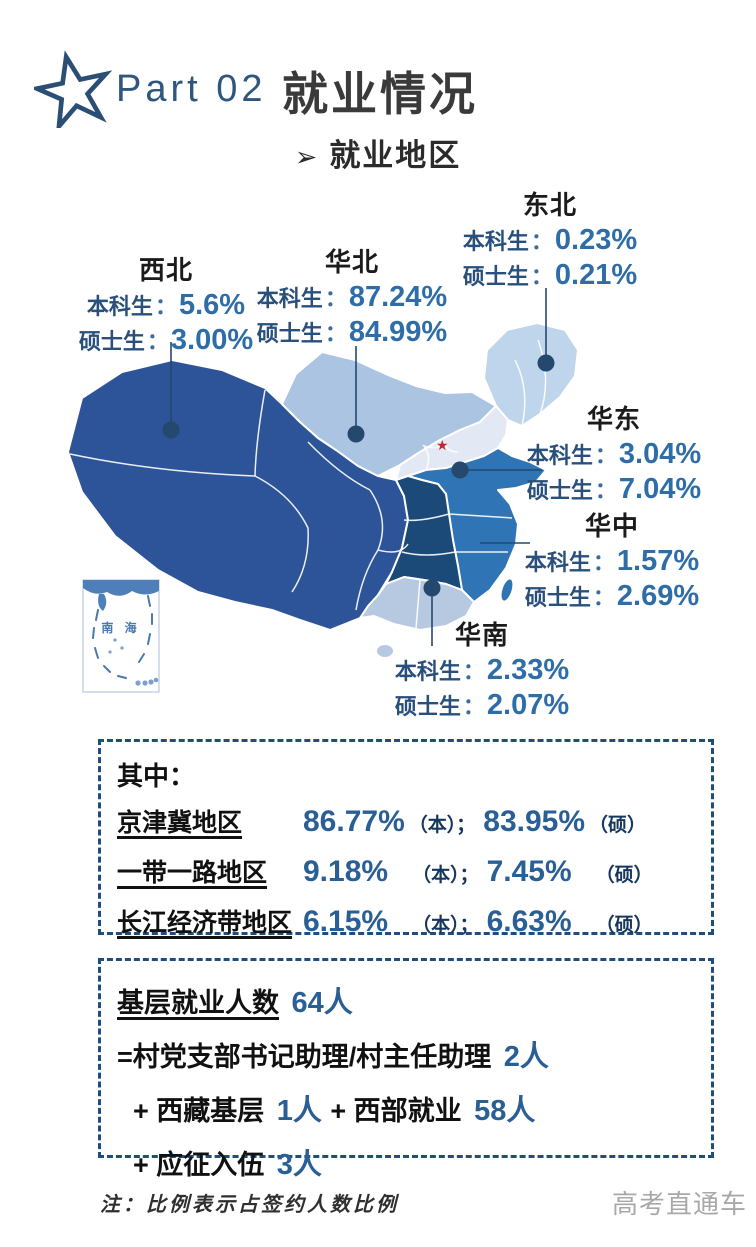  What do you see at coordinates (442, 445) in the screenshot?
I see `beijing-star-icon: ★` at bounding box center [442, 445].